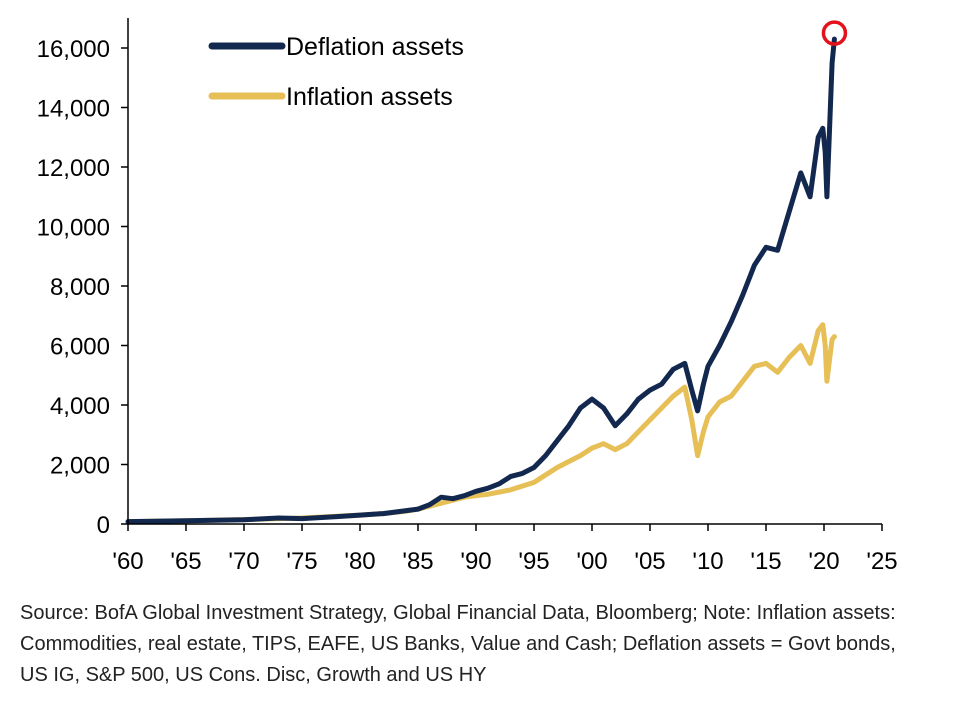  Describe the element at coordinates (707, 561) in the screenshot. I see `x-tick-label: '10` at that location.